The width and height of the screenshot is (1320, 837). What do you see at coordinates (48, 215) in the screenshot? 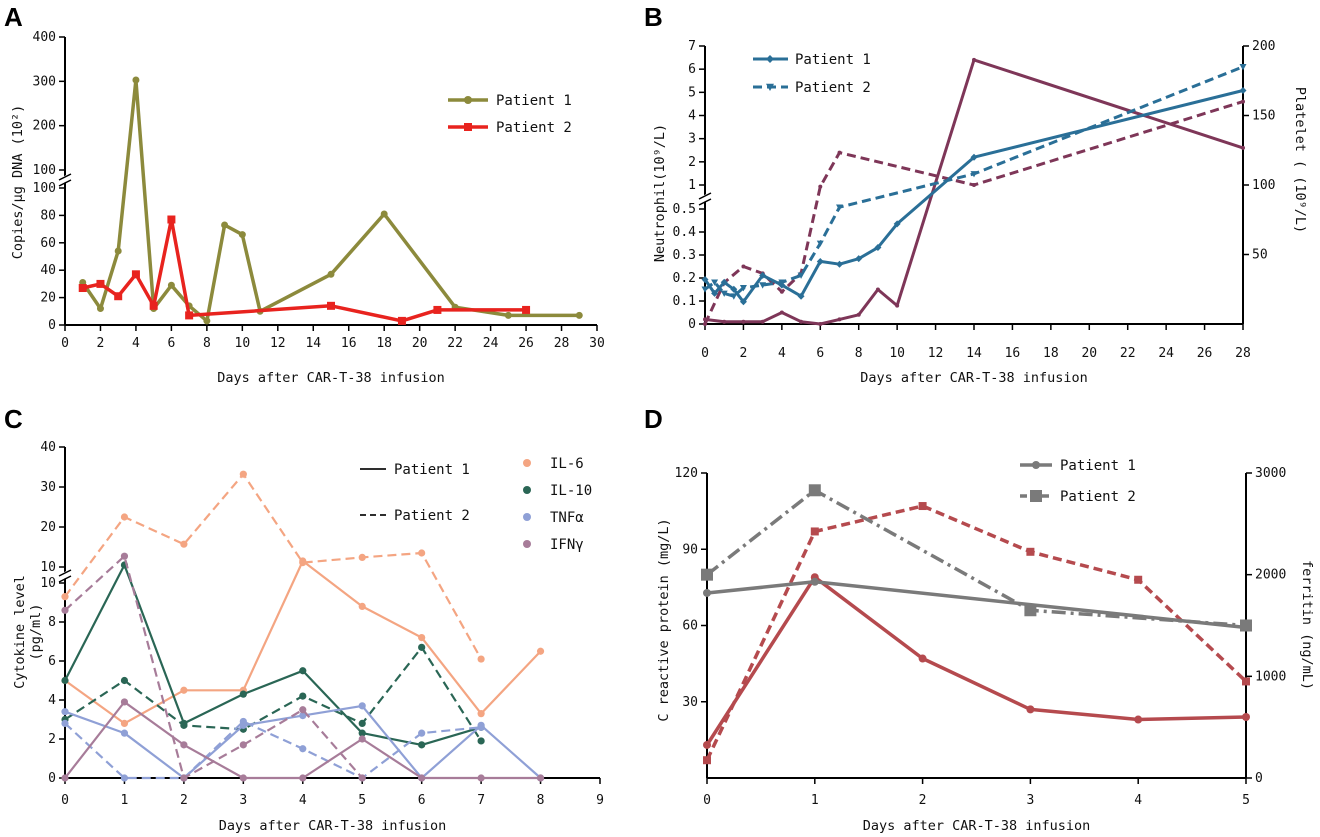
I see `a-y-tick-label: 80` at bounding box center [48, 215].